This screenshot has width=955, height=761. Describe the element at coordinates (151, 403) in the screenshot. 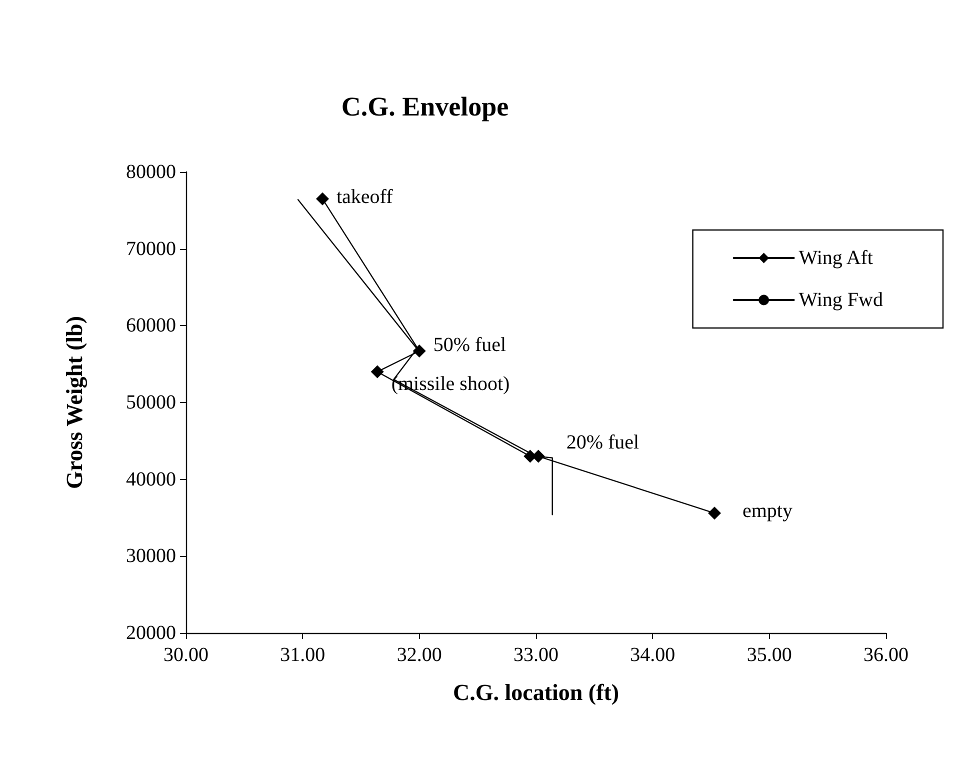

I see `y-tick-label: 50000` at that location.